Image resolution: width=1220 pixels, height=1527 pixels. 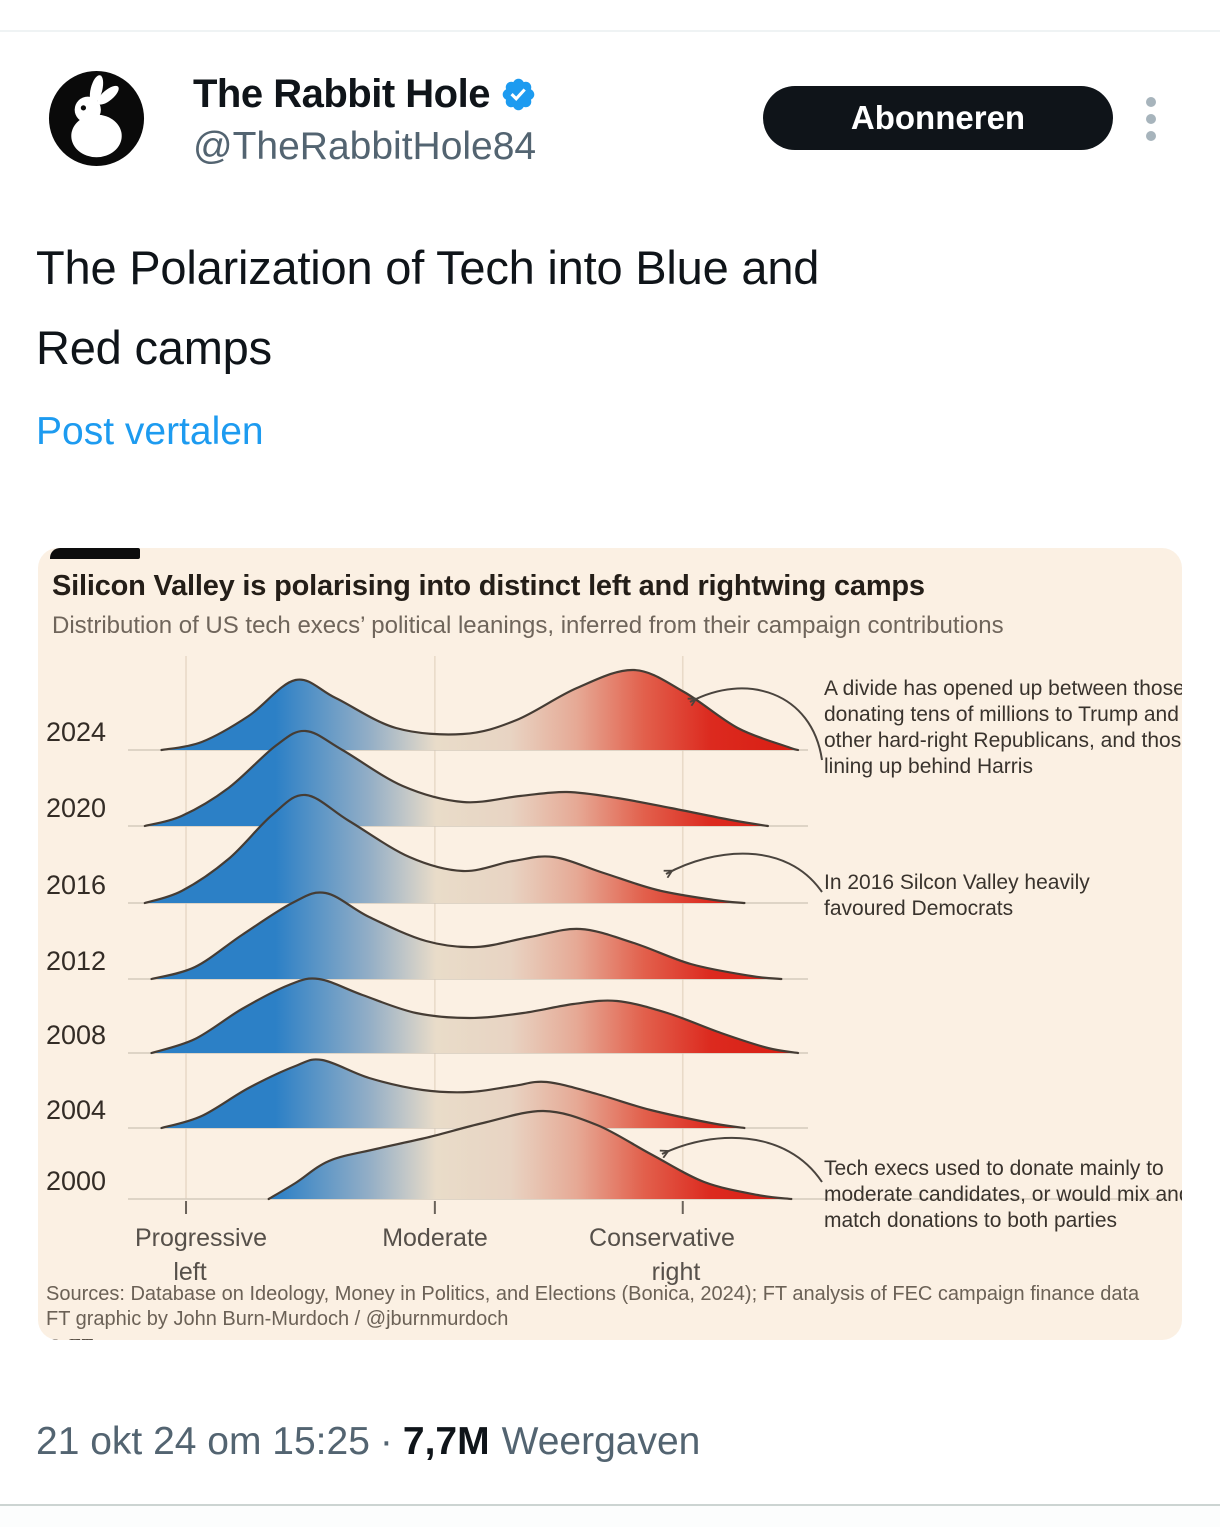 I want to click on views-count: 7,7M, so click(x=446, y=1441).